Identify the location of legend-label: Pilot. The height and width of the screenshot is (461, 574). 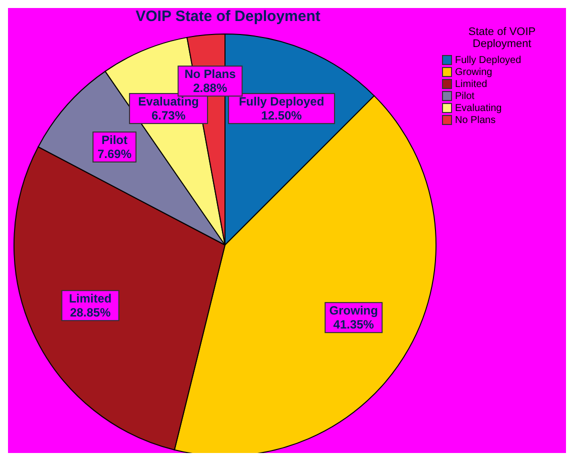
(464, 96).